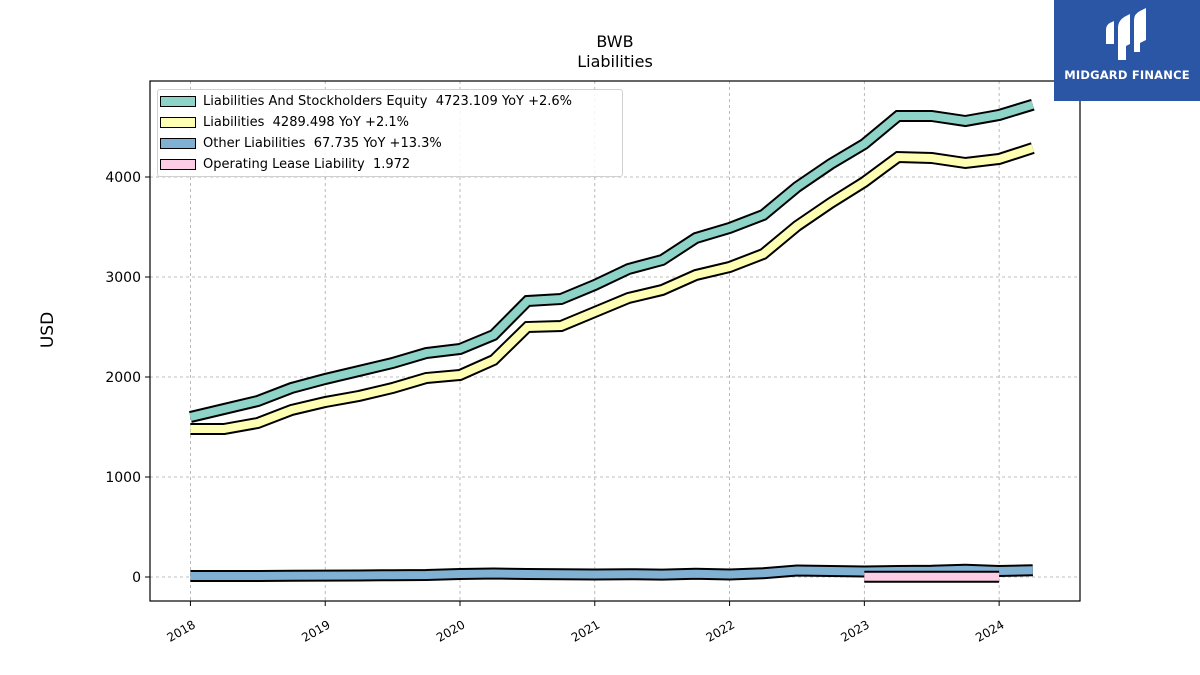 The height and width of the screenshot is (675, 1200). What do you see at coordinates (306, 122) in the screenshot?
I see `legend-label-liabilities: Liabilities 4289.498 YoY +2.1%` at bounding box center [306, 122].